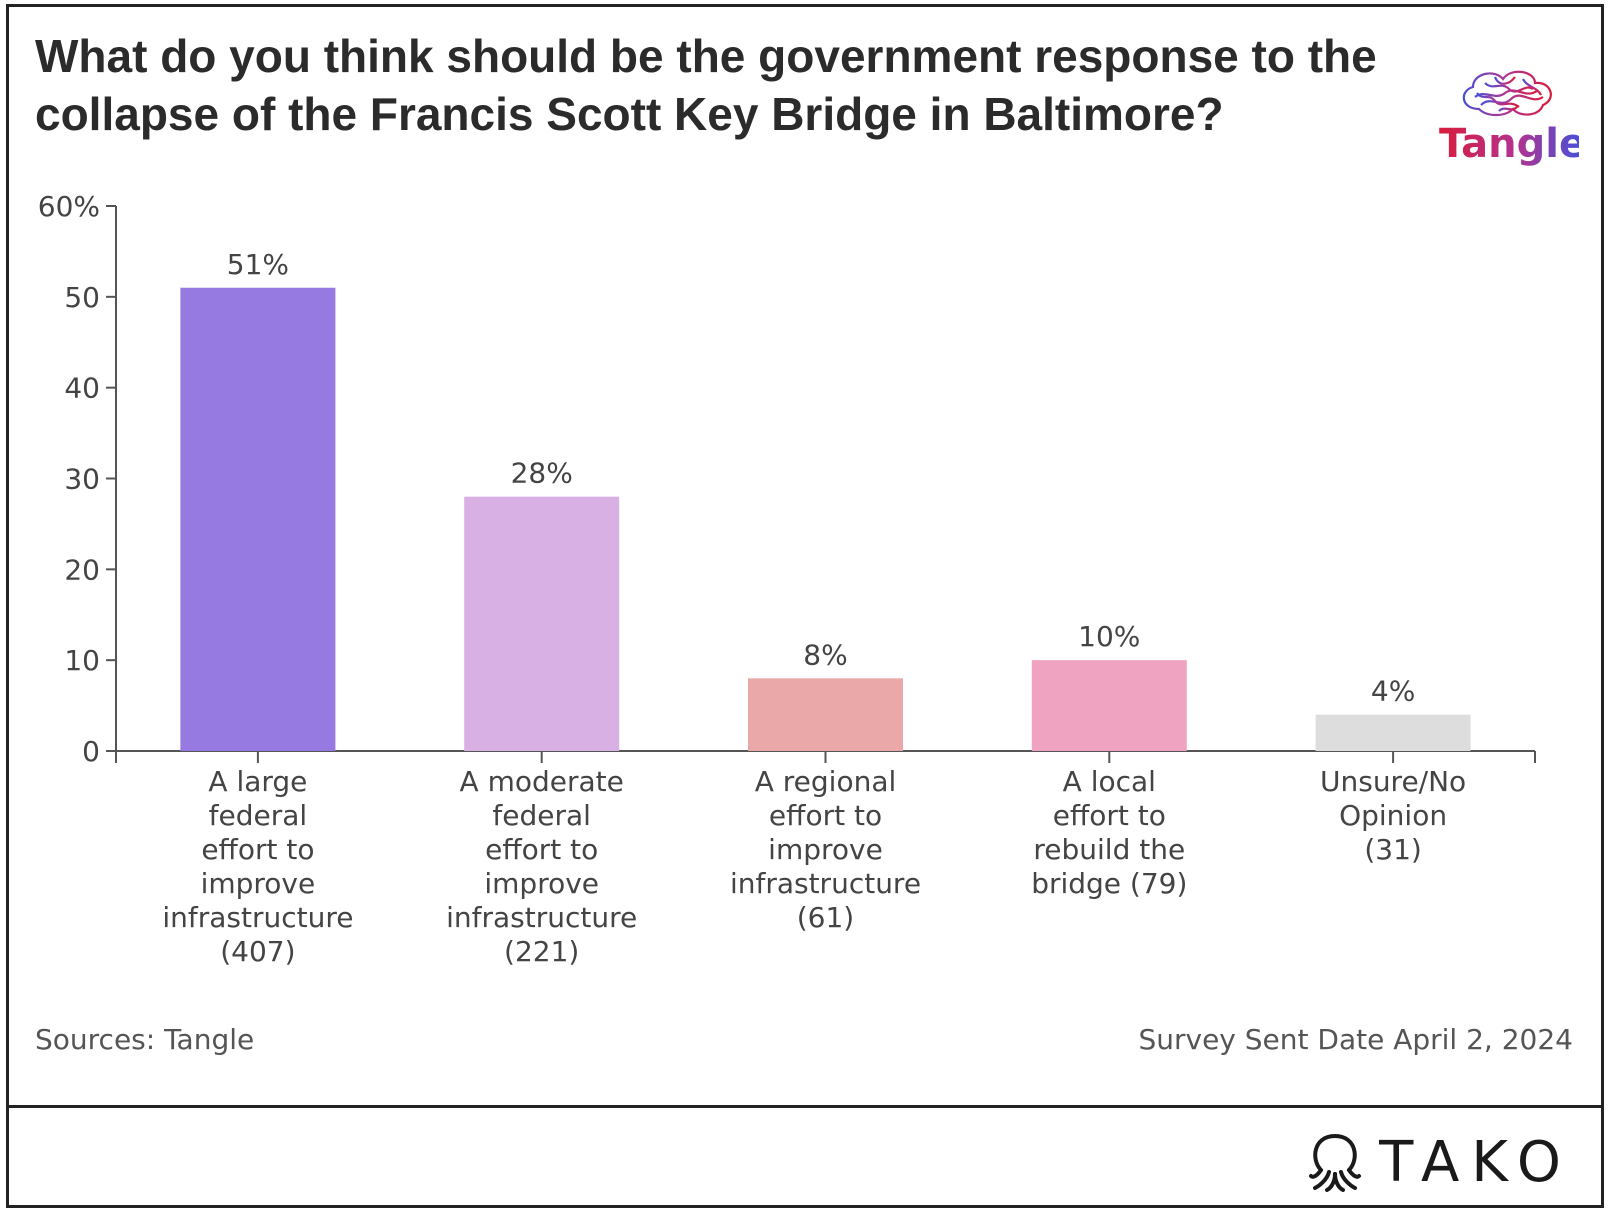  Describe the element at coordinates (1393, 691) in the screenshot. I see `bar-value-label: 4%` at that location.